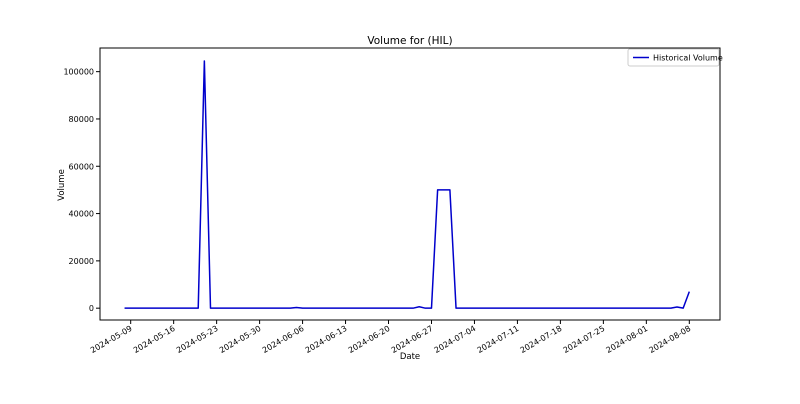  I want to click on x-axis-label: Date, so click(410, 357).